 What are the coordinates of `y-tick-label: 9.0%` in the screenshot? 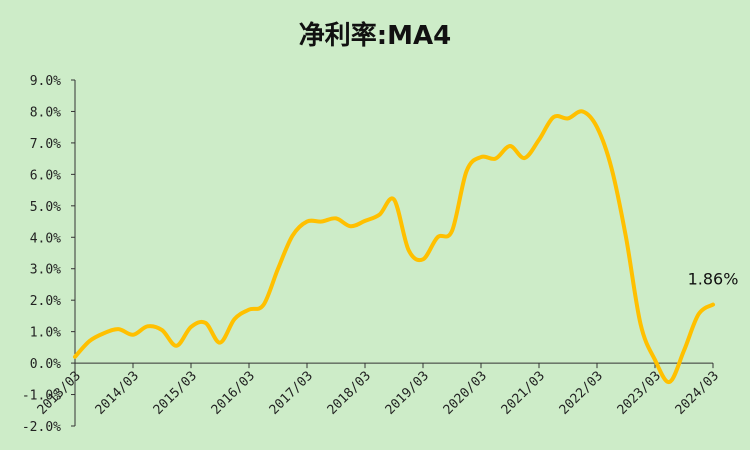 It's located at (45, 81).